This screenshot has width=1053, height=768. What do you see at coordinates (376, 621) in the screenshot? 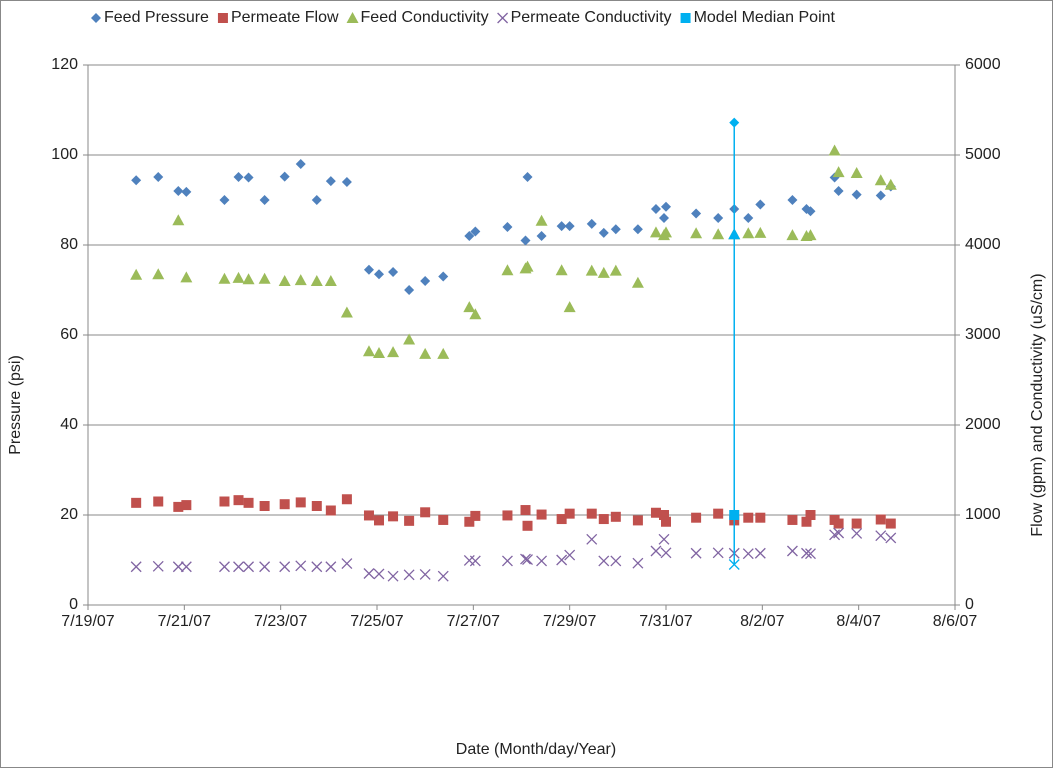
I see `x-tick-label: 7/25/07` at bounding box center [376, 621].